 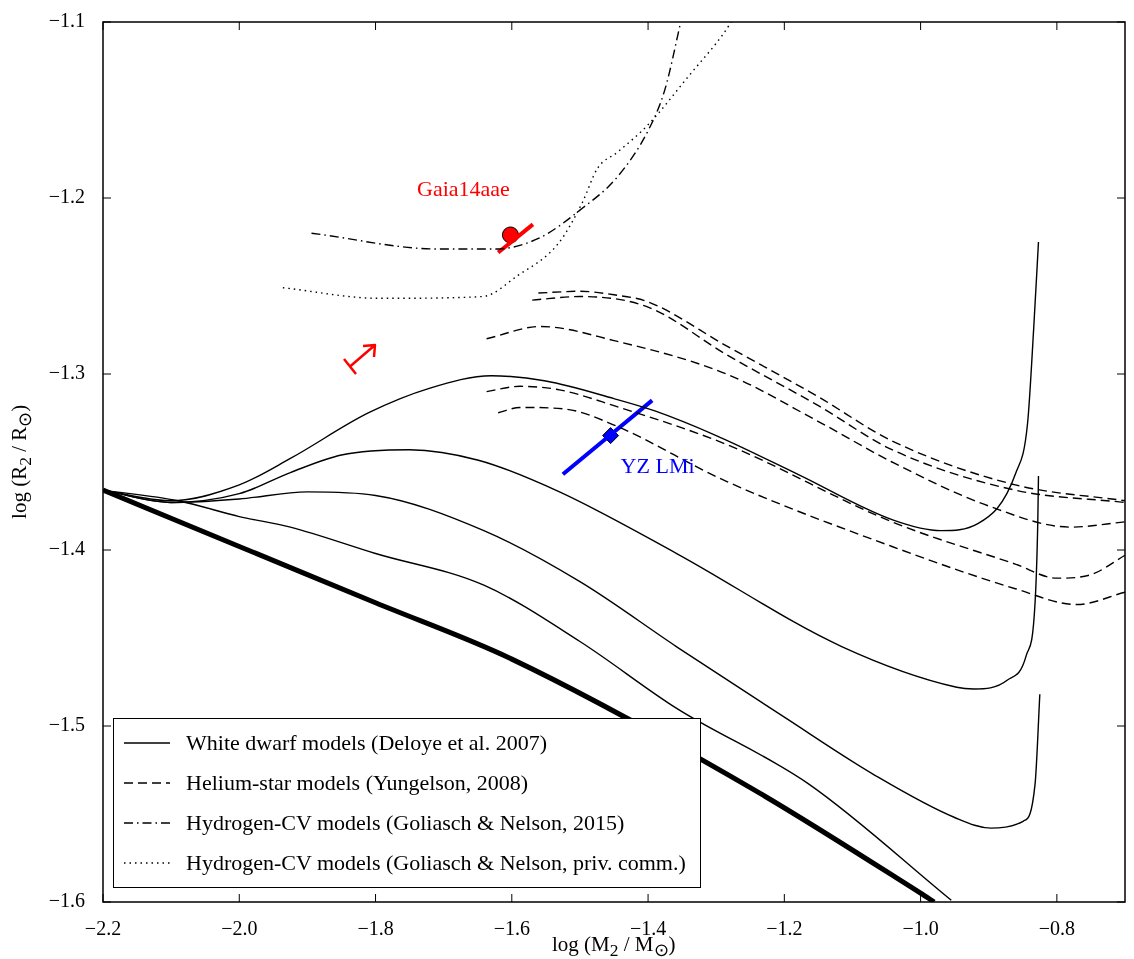 I want to click on x-tick-label: −2.2, so click(x=103, y=928).